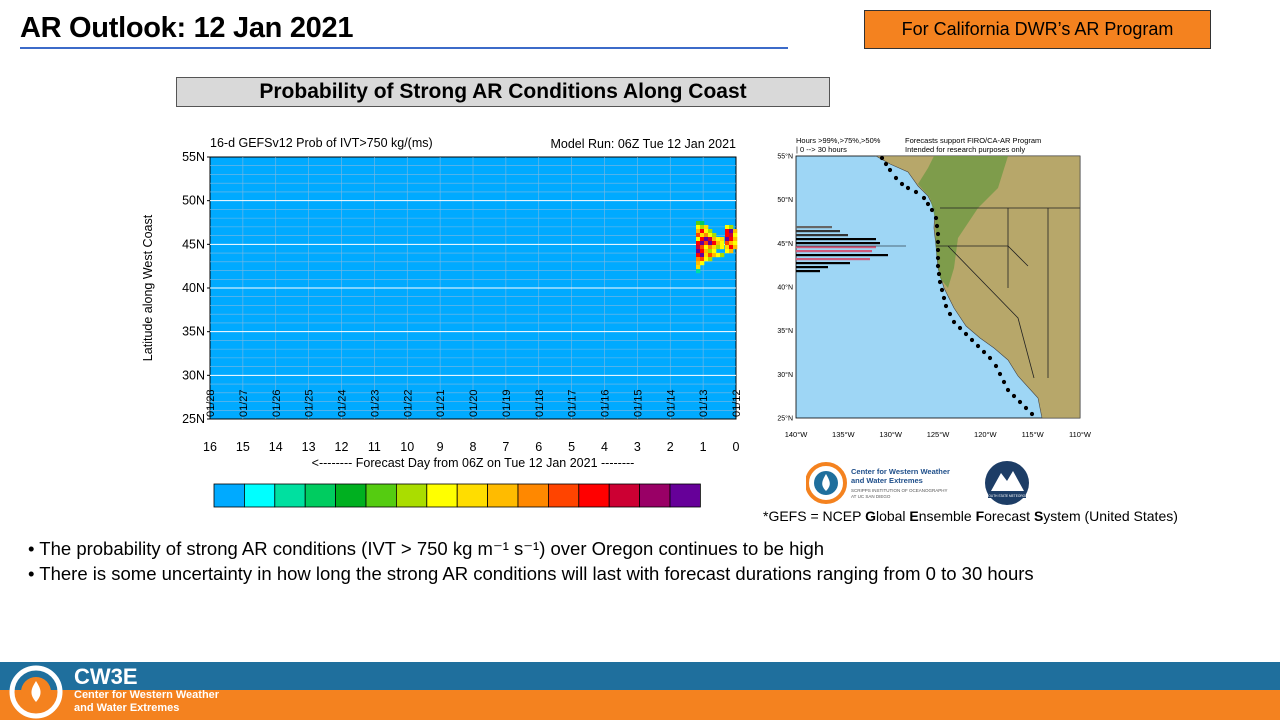 The width and height of the screenshot is (1280, 720). Describe the element at coordinates (939, 434) in the screenshot. I see `map-lon-label: 125°W` at that location.